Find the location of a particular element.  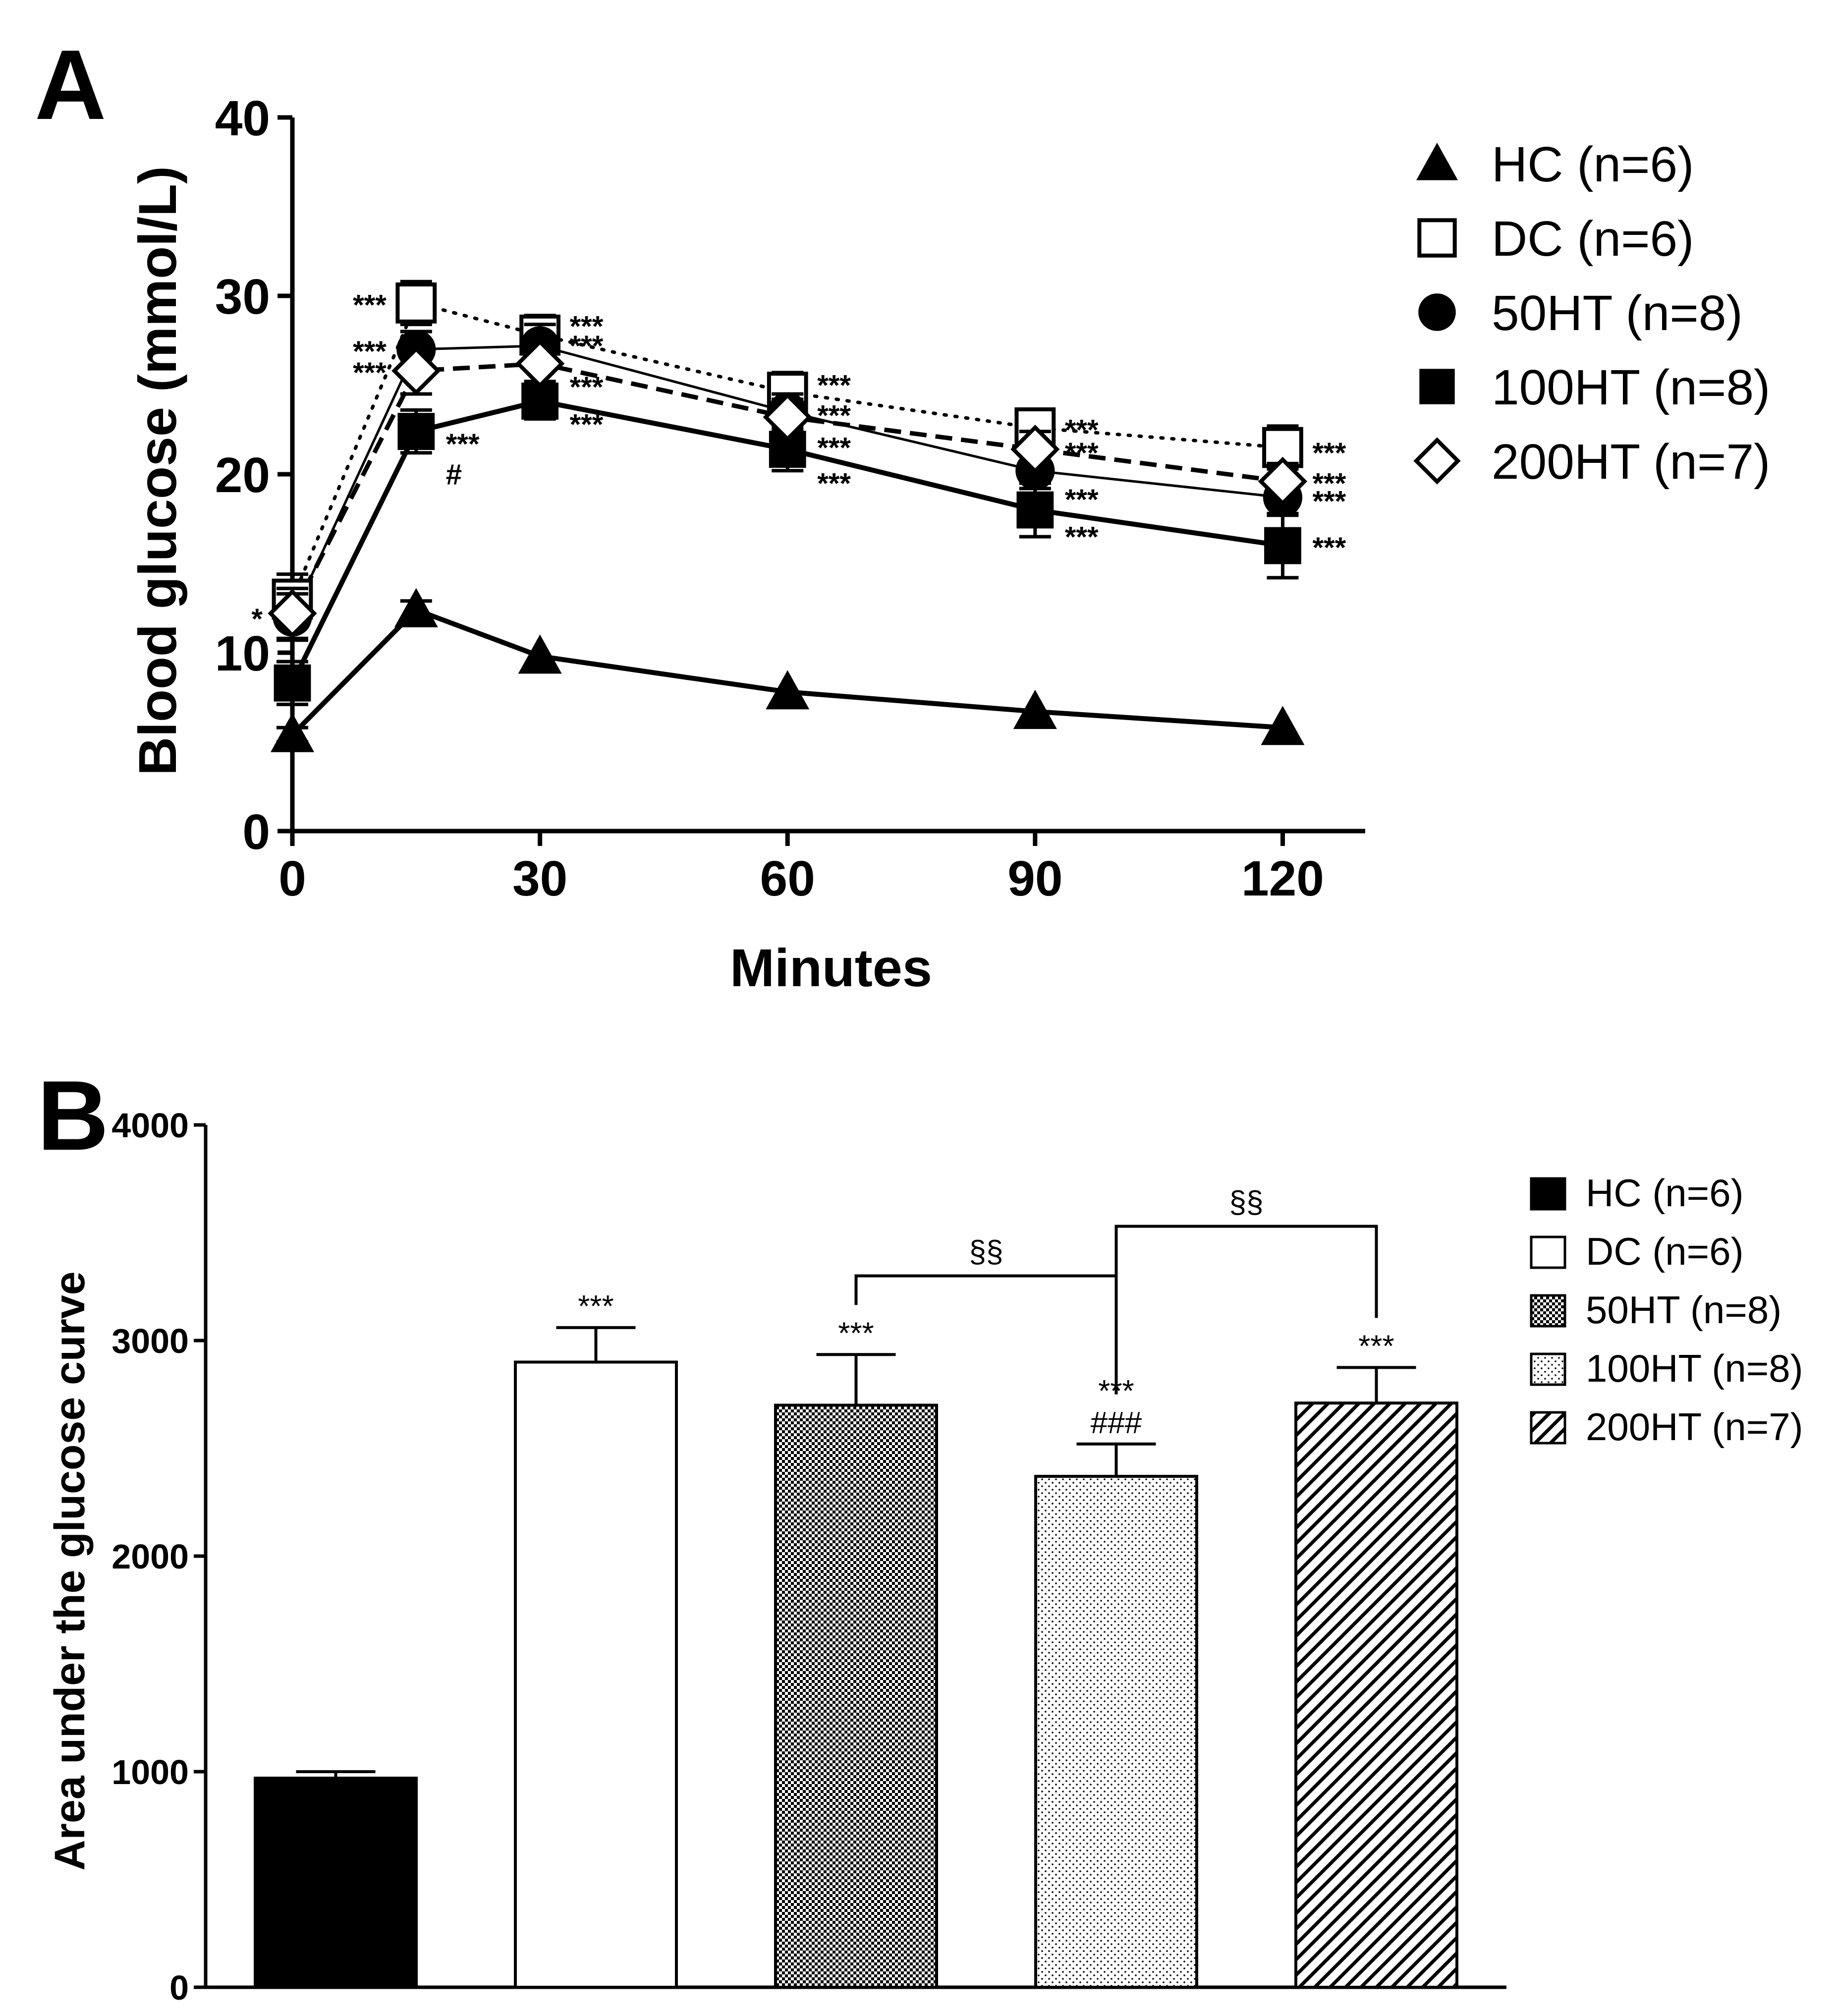

b-y-tick-label: 1000 is located at coordinates (150, 1772).